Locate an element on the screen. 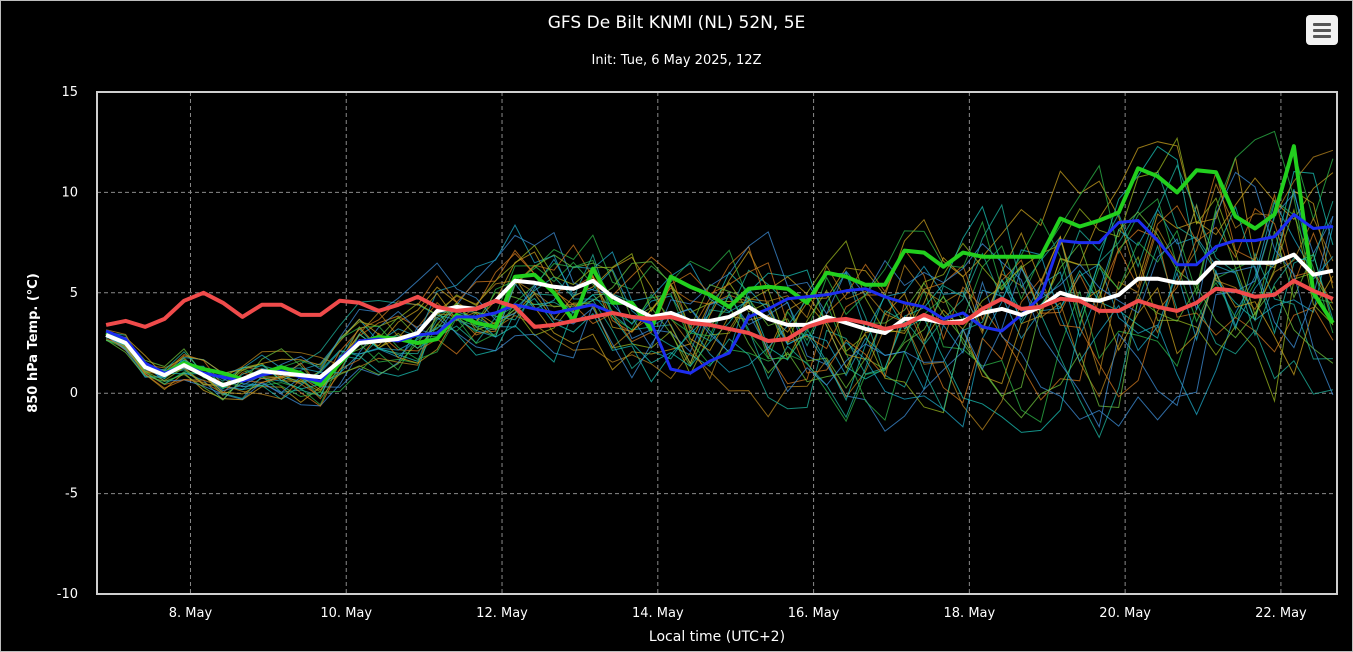 The image size is (1353, 652). y-tick-label: 15 is located at coordinates (69, 92).